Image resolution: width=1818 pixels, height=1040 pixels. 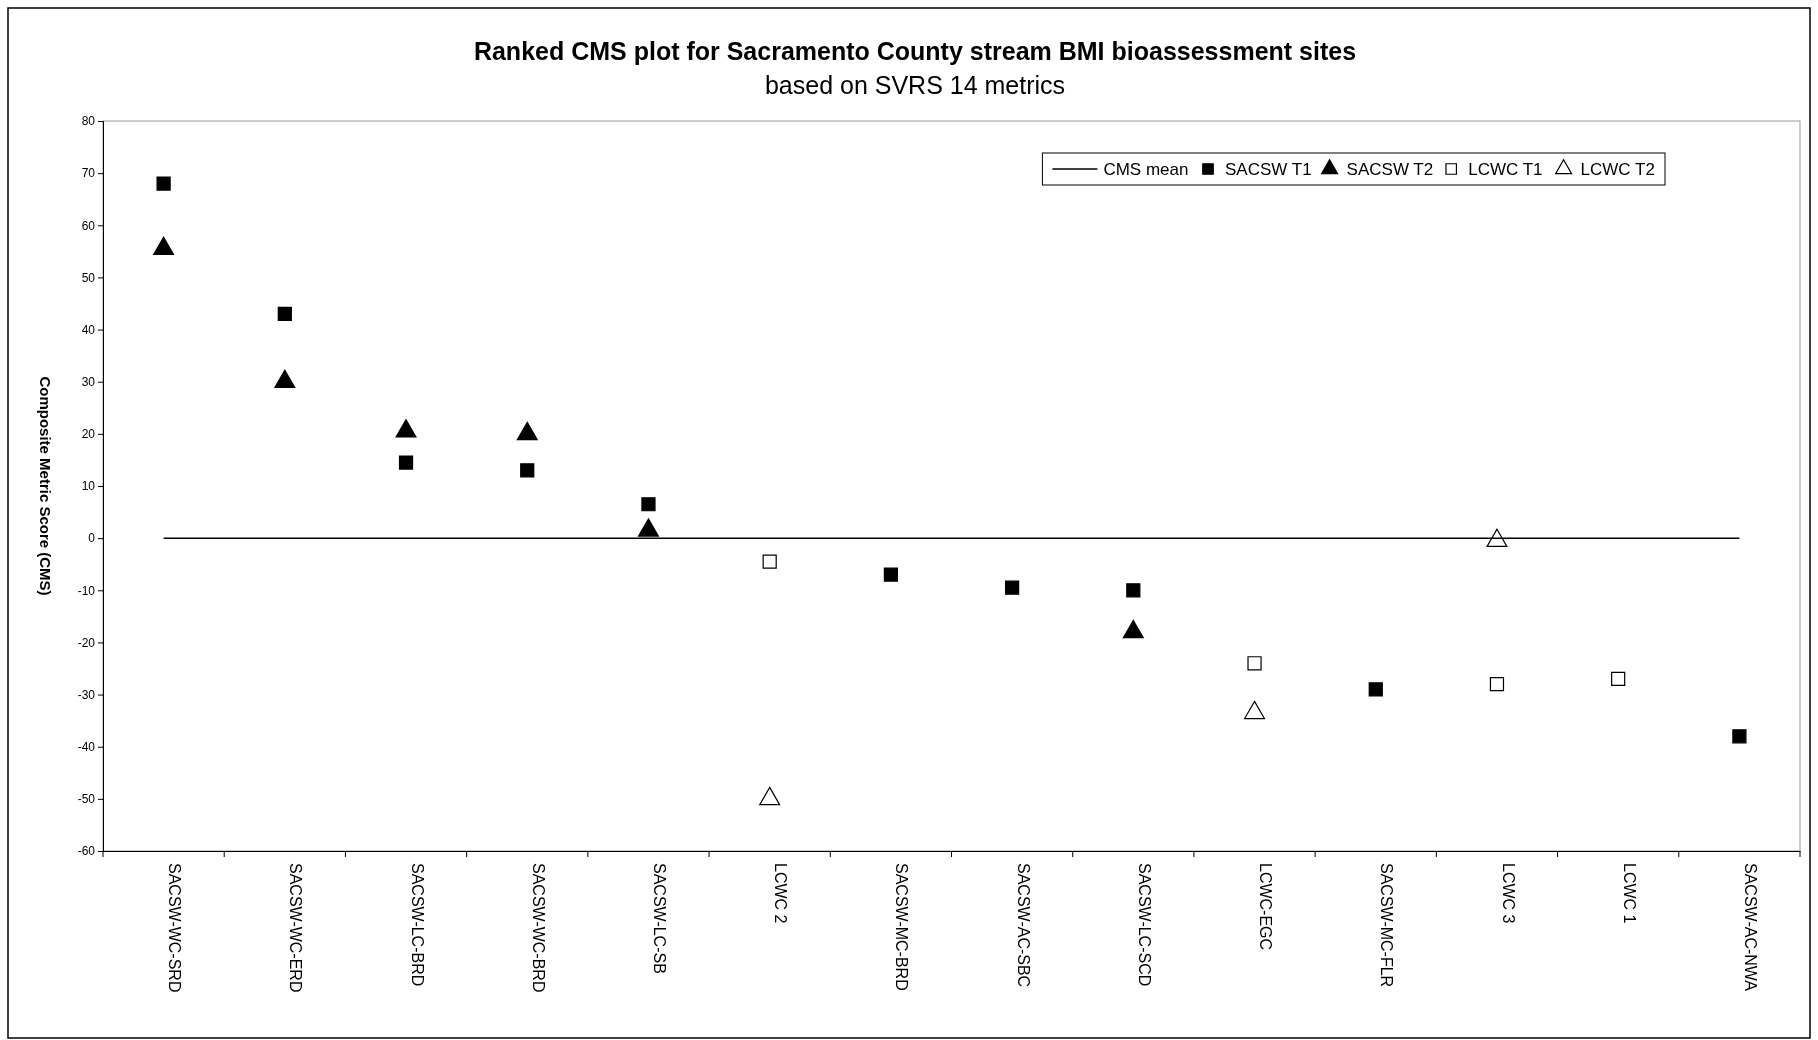 What do you see at coordinates (1505, 169) in the screenshot?
I see `legend-label: LCWC T1` at bounding box center [1505, 169].